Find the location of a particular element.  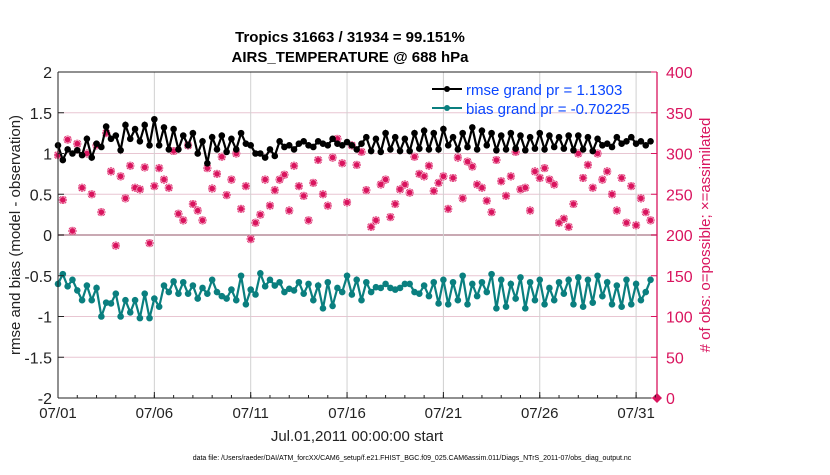

chart-subtitle: AIRS_TEMPERATURE @ 688 hPa is located at coordinates (351, 57).